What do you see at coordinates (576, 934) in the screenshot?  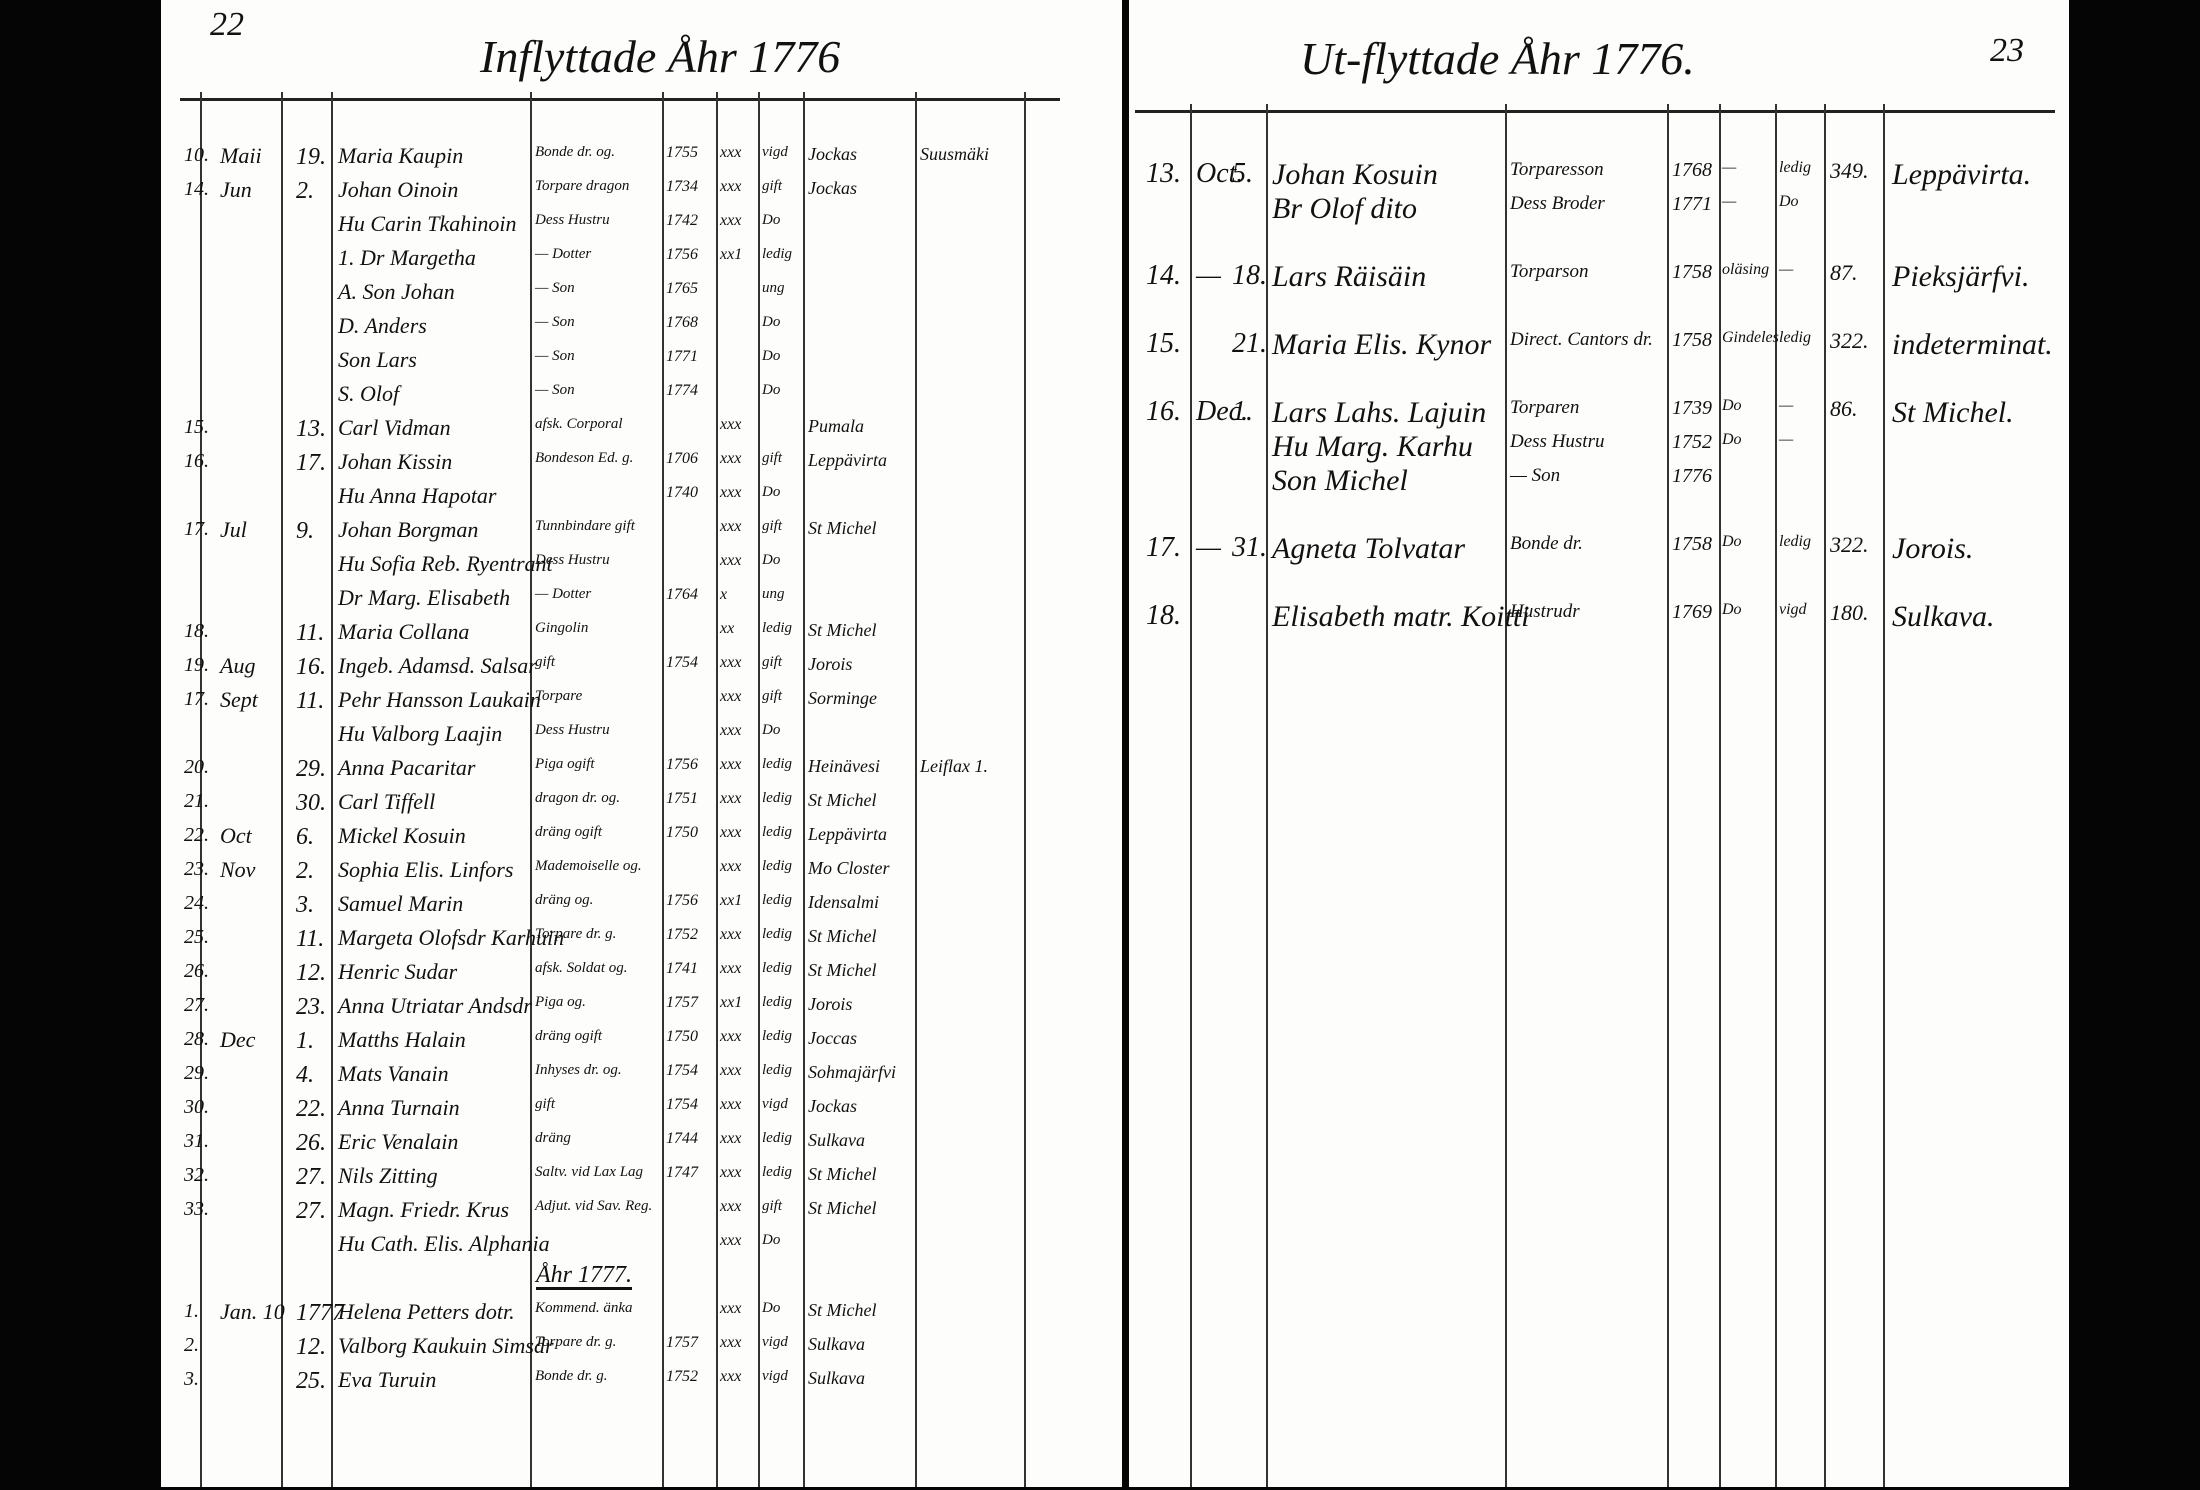 I see `entry-status: Torpare dr. g.` at bounding box center [576, 934].